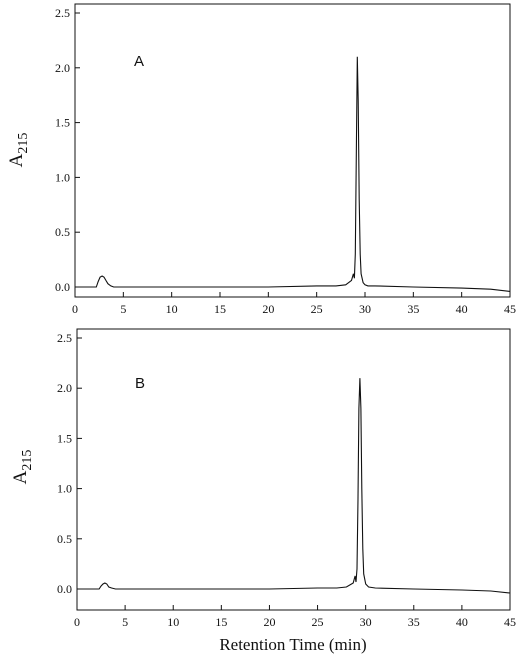 This screenshot has width=520, height=658. What do you see at coordinates (27, 460) in the screenshot?
I see `panel-b-ylabel-sub: 215` at bounding box center [27, 460].